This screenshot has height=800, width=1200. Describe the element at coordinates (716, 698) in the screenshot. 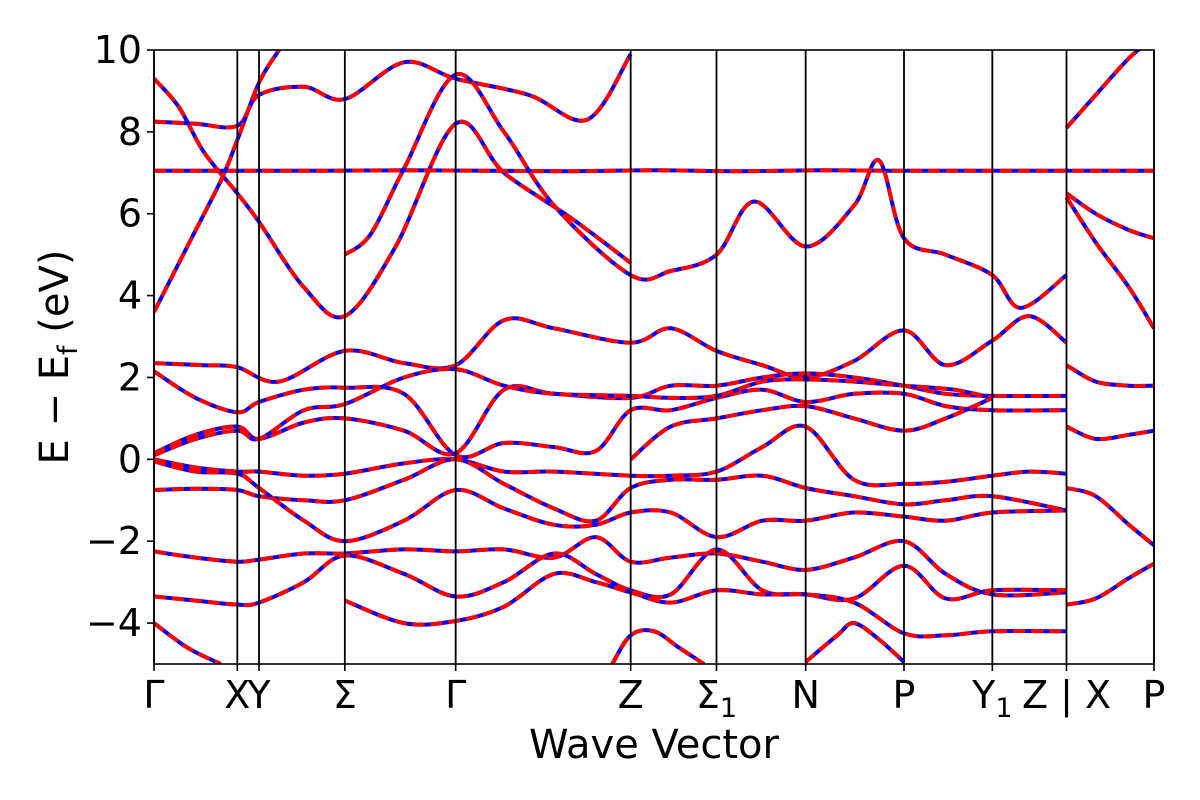

I see `x-tick-label-6: Σ1` at that location.